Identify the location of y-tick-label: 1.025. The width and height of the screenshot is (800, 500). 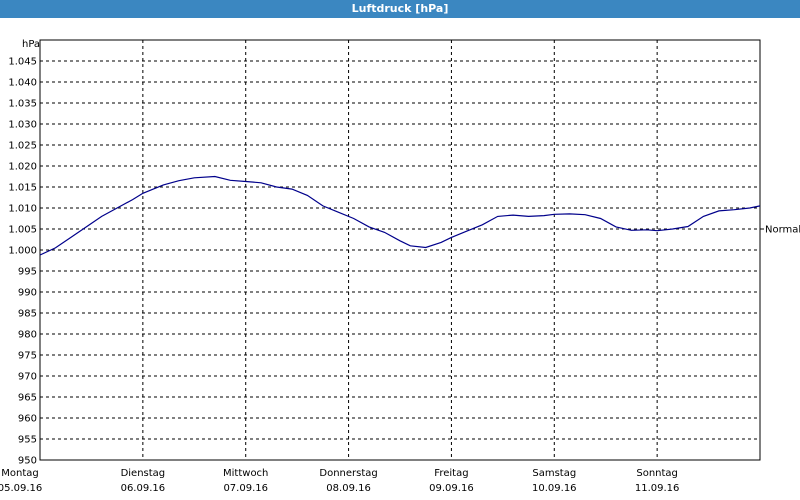
(22, 146).